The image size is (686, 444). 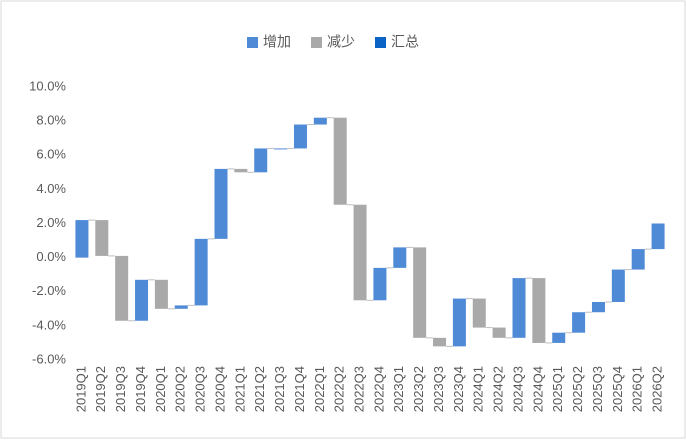 What do you see at coordinates (517, 389) in the screenshot?
I see `x-tick-label: 2024Q3` at bounding box center [517, 389].